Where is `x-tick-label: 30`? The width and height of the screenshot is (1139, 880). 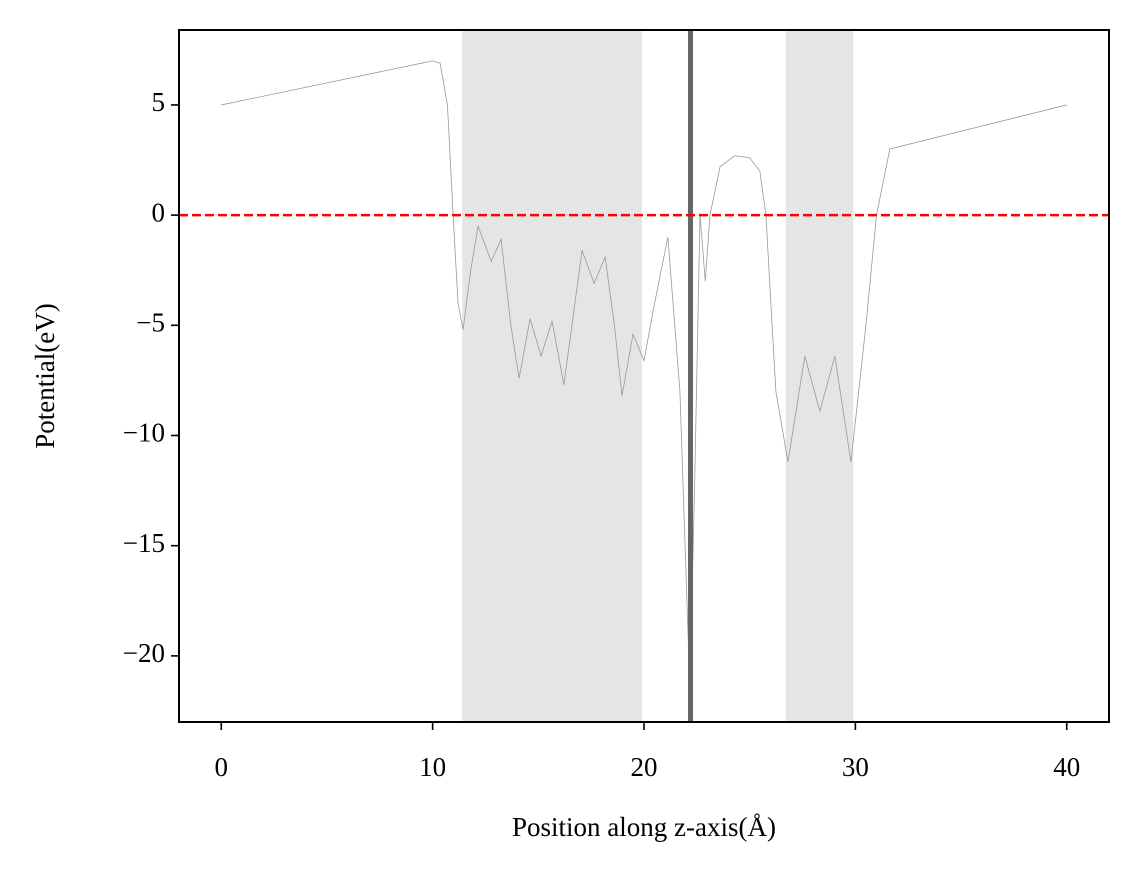 x-tick-label: 30 is located at coordinates (855, 767).